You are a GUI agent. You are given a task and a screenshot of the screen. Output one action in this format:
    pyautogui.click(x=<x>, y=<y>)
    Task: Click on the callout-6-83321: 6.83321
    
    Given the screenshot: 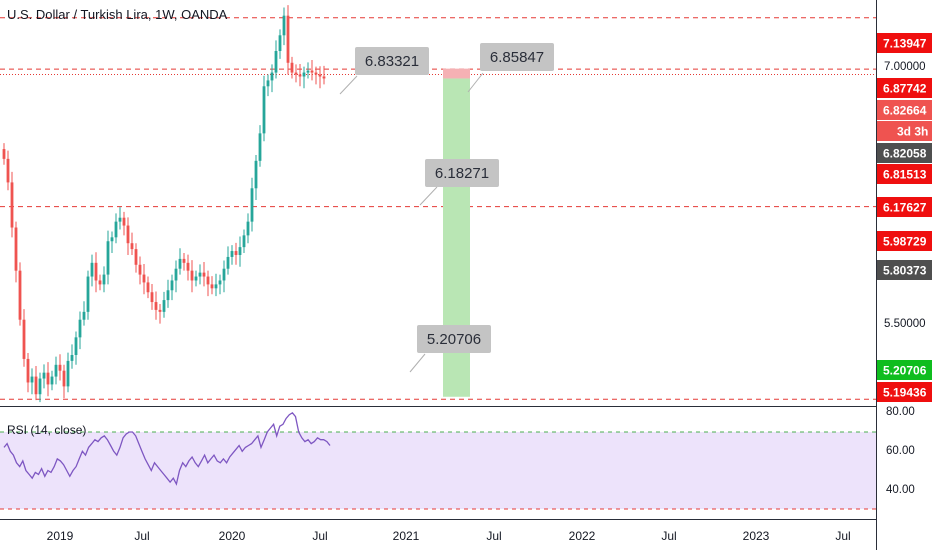 What is the action you would take?
    pyautogui.click(x=384, y=71)
    